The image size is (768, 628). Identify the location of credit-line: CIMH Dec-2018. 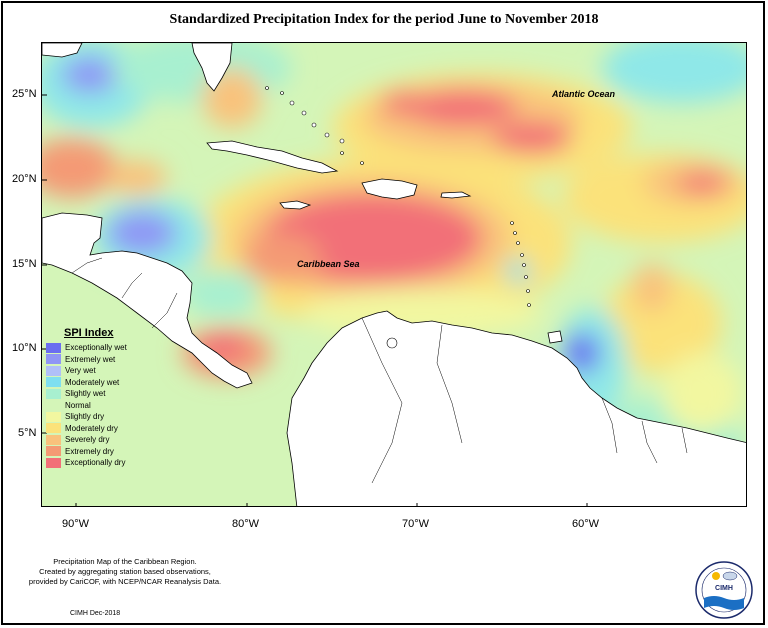
(95, 613).